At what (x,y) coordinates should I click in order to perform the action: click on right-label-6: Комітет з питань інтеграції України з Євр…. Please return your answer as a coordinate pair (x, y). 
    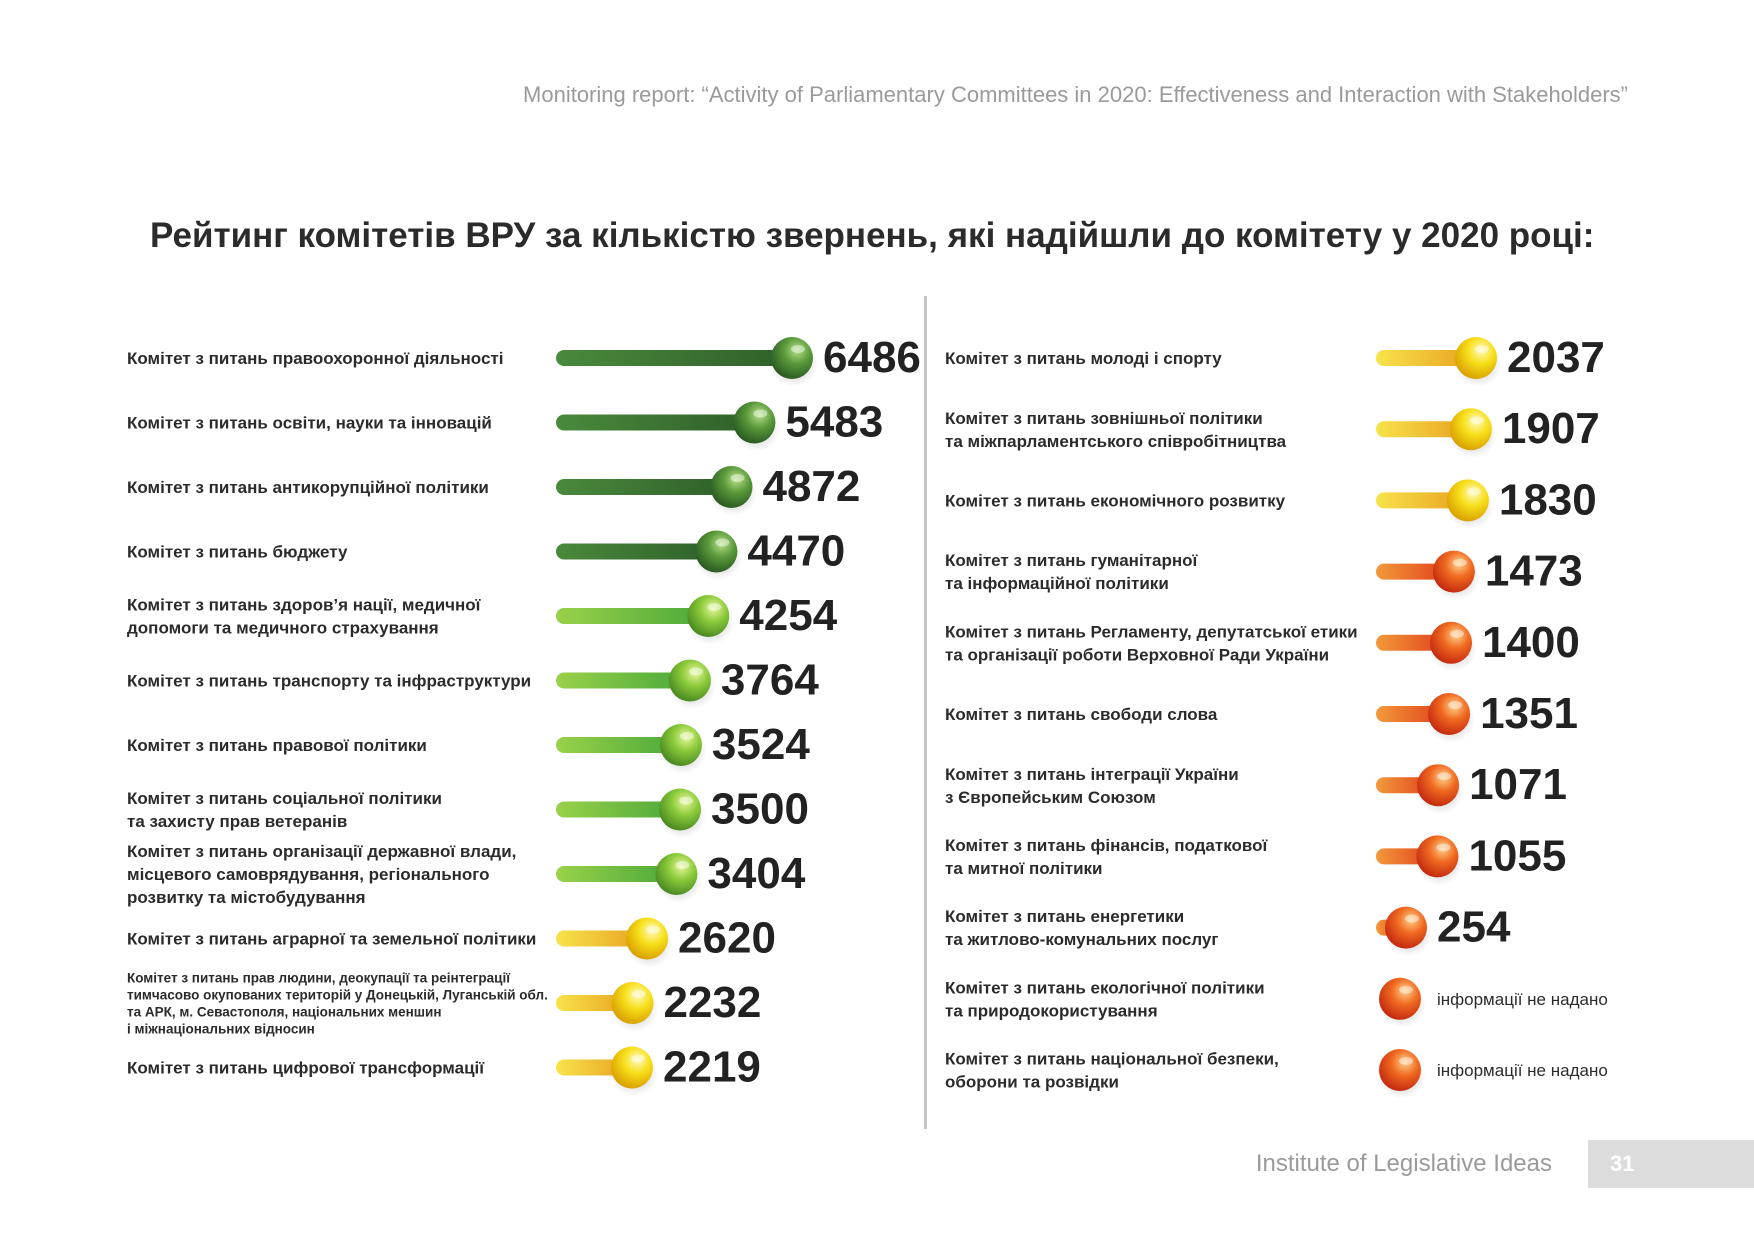
    Looking at the image, I should click on (1092, 786).